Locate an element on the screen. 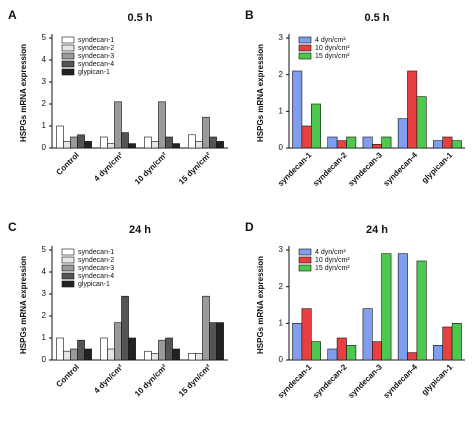  legend-label: glypican-1 is located at coordinates (94, 284).